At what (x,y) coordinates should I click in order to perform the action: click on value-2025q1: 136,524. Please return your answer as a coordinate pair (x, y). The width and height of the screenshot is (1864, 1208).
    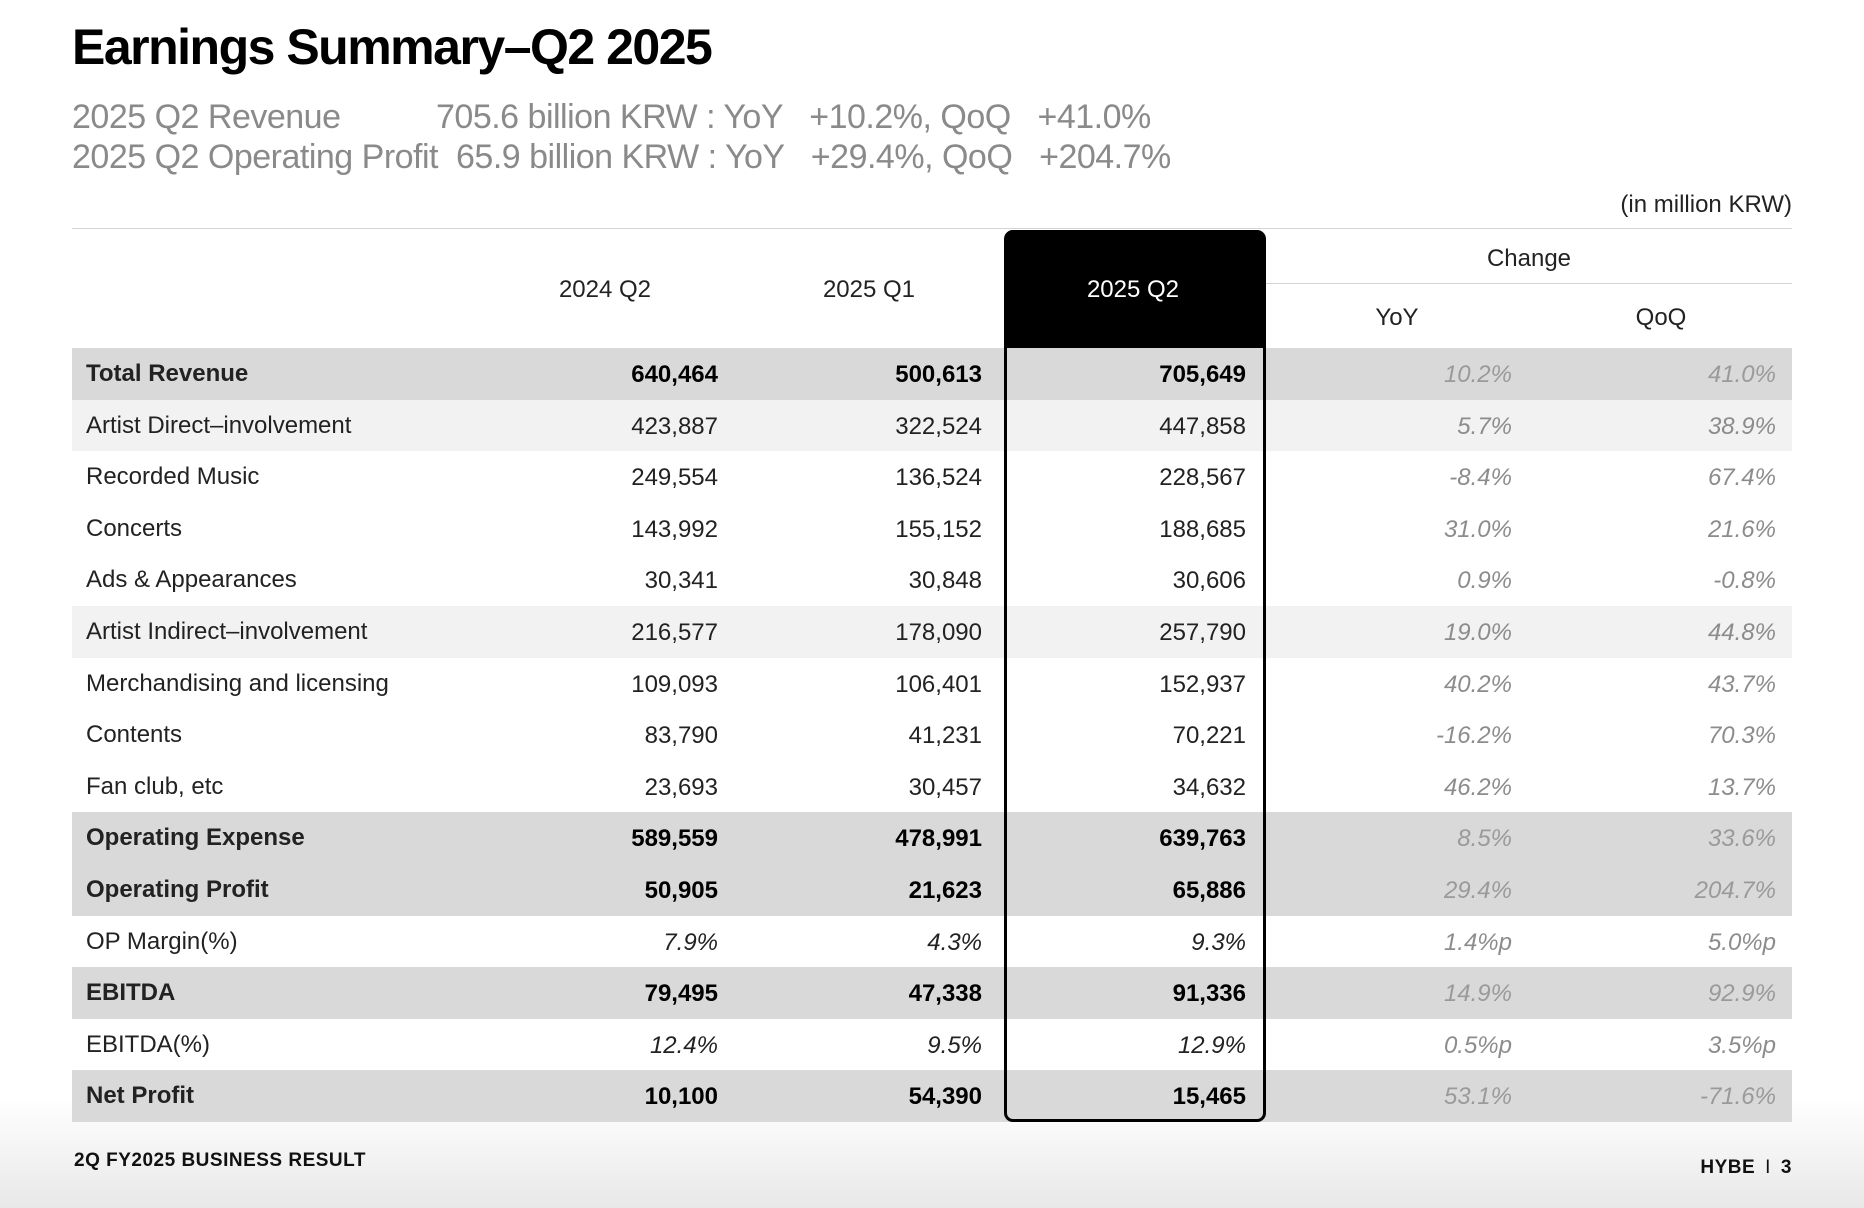
    Looking at the image, I should click on (938, 478).